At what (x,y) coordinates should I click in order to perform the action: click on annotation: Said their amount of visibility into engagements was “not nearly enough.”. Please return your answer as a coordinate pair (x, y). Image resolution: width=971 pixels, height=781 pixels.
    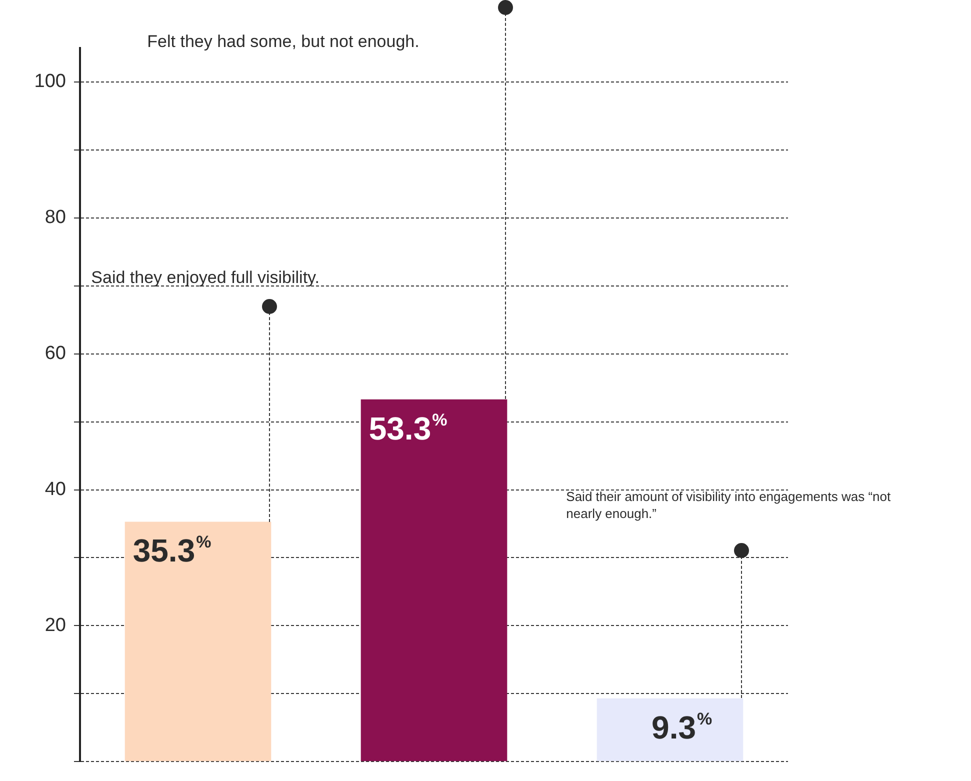
    Looking at the image, I should click on (729, 505).